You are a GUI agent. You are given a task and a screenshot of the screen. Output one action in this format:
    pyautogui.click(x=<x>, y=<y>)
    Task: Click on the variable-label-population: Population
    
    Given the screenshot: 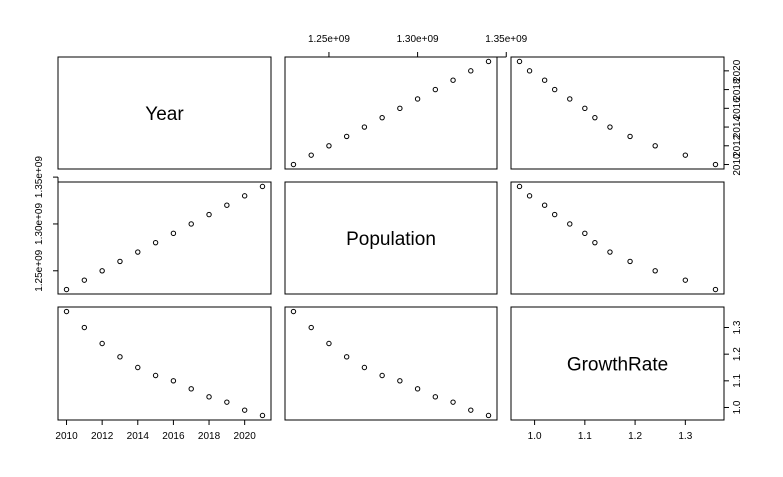 What is the action you would take?
    pyautogui.click(x=391, y=239)
    